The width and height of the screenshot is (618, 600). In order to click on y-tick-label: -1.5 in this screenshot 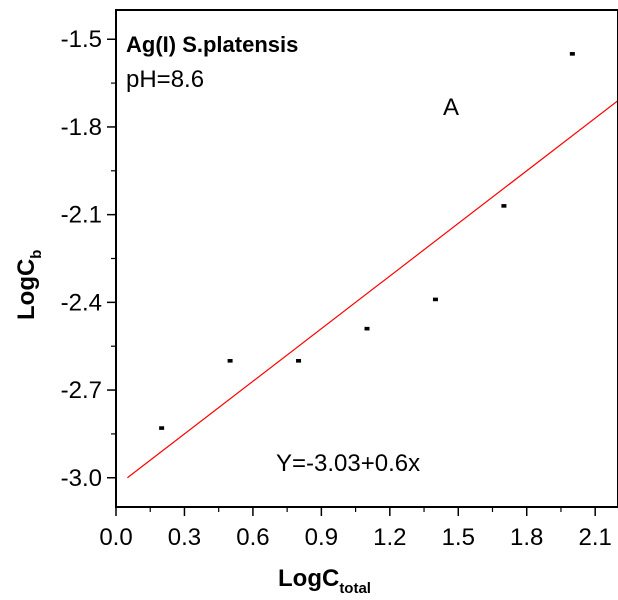, I will do `click(81, 39)`.